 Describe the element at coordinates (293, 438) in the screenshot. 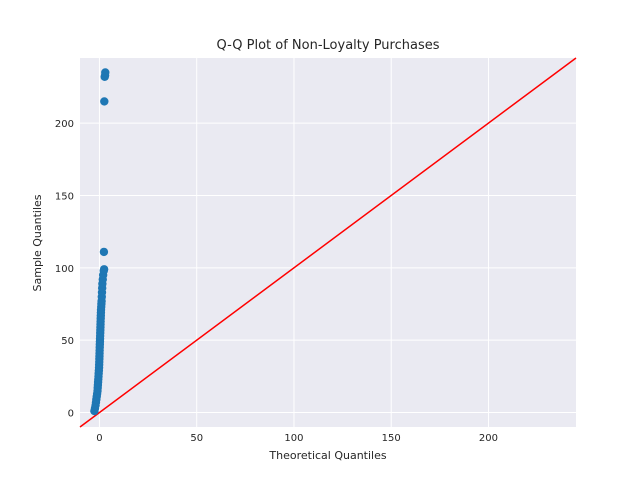

I see `x-tick-label: 100` at that location.